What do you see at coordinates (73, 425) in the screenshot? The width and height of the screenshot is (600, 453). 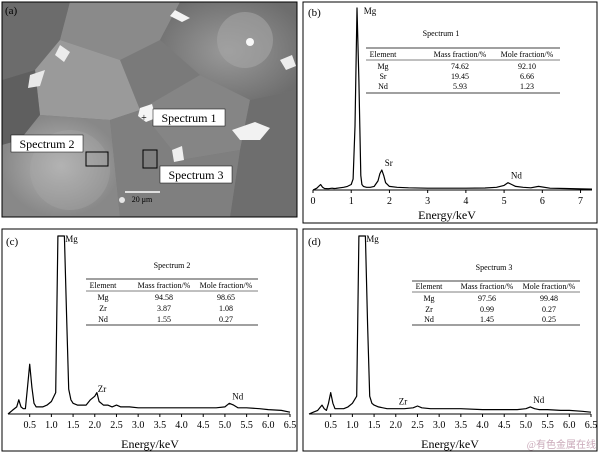 I see `x-tick-label: 1.5` at bounding box center [73, 425].